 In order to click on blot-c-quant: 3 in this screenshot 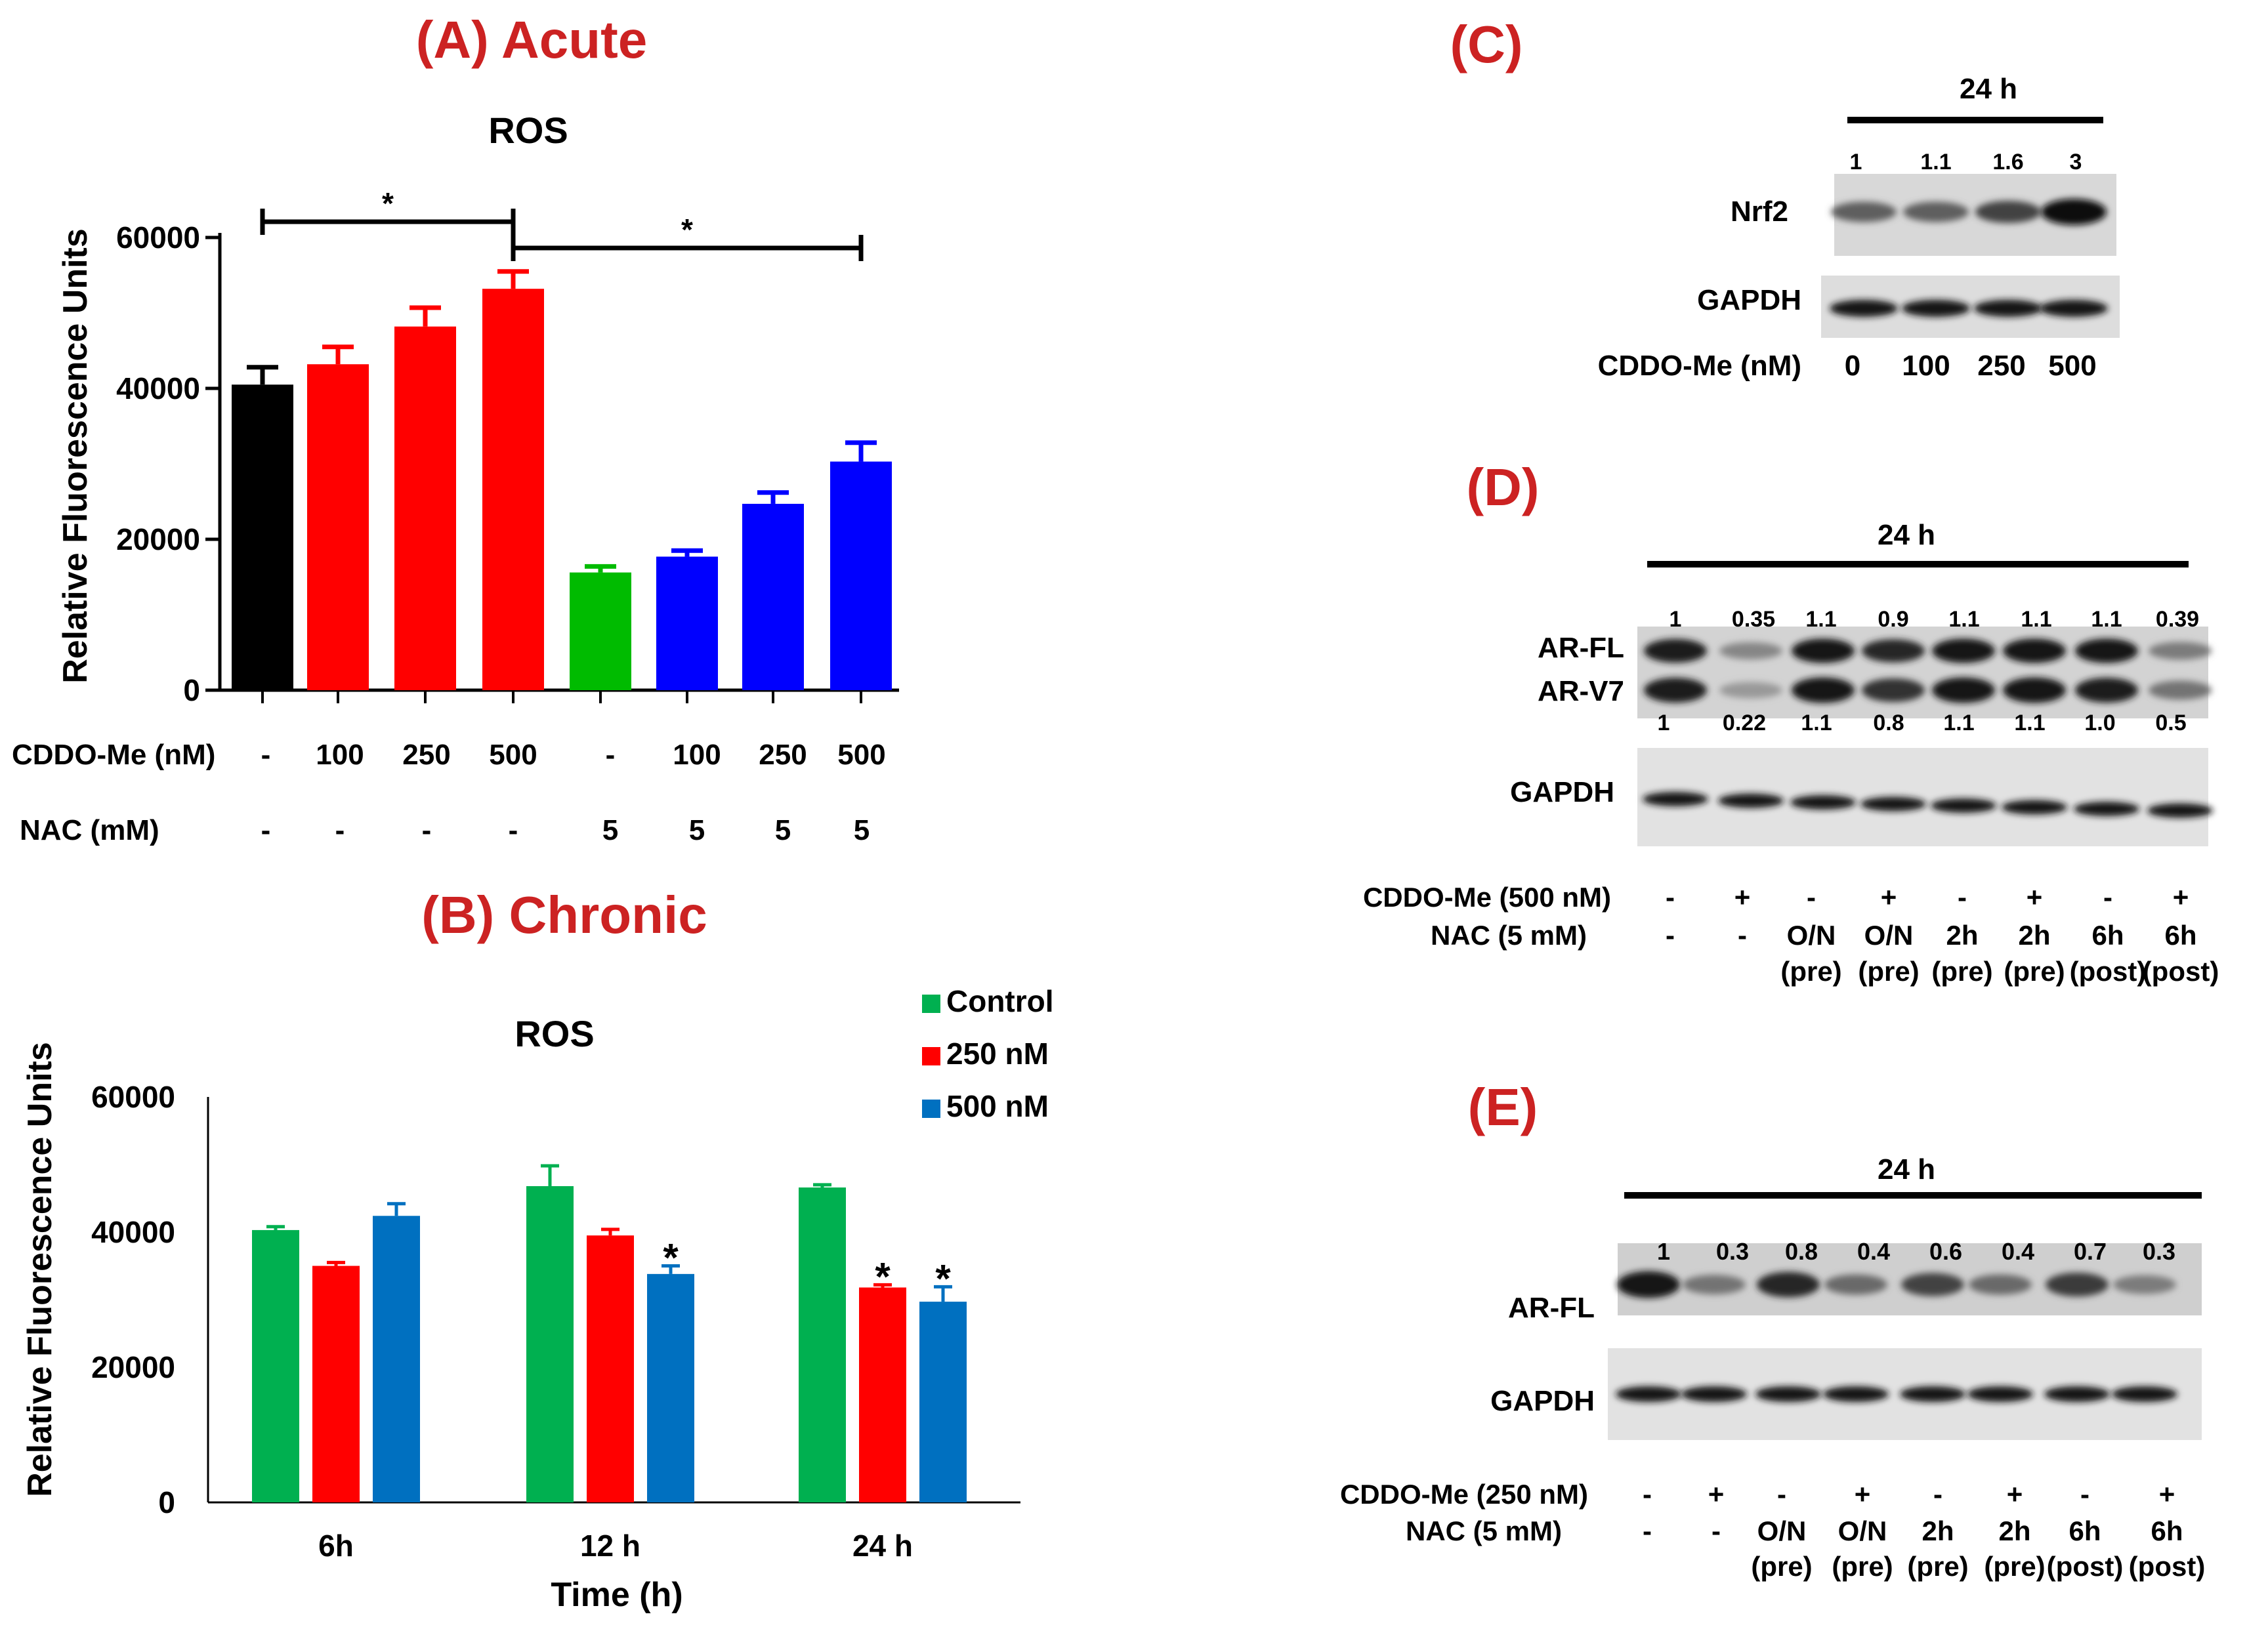, I will do `click(2076, 162)`.